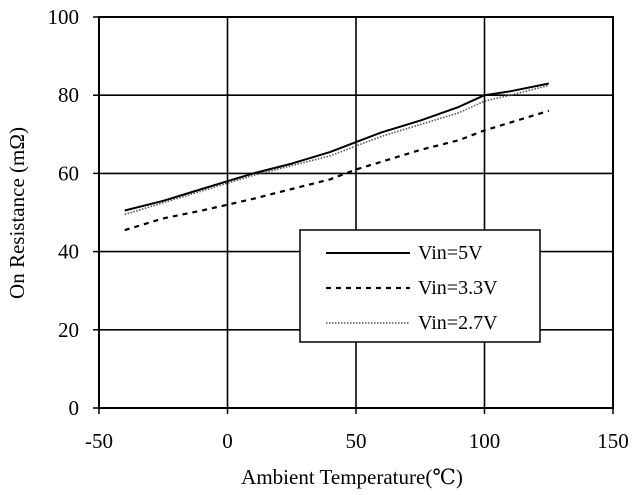 The image size is (639, 495). Describe the element at coordinates (99, 441) in the screenshot. I see `x-tick-label: -50` at that location.